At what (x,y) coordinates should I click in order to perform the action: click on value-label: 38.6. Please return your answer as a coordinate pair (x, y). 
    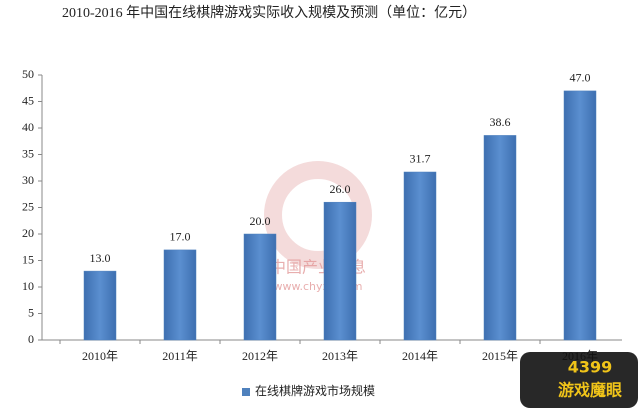
    Looking at the image, I should click on (500, 122).